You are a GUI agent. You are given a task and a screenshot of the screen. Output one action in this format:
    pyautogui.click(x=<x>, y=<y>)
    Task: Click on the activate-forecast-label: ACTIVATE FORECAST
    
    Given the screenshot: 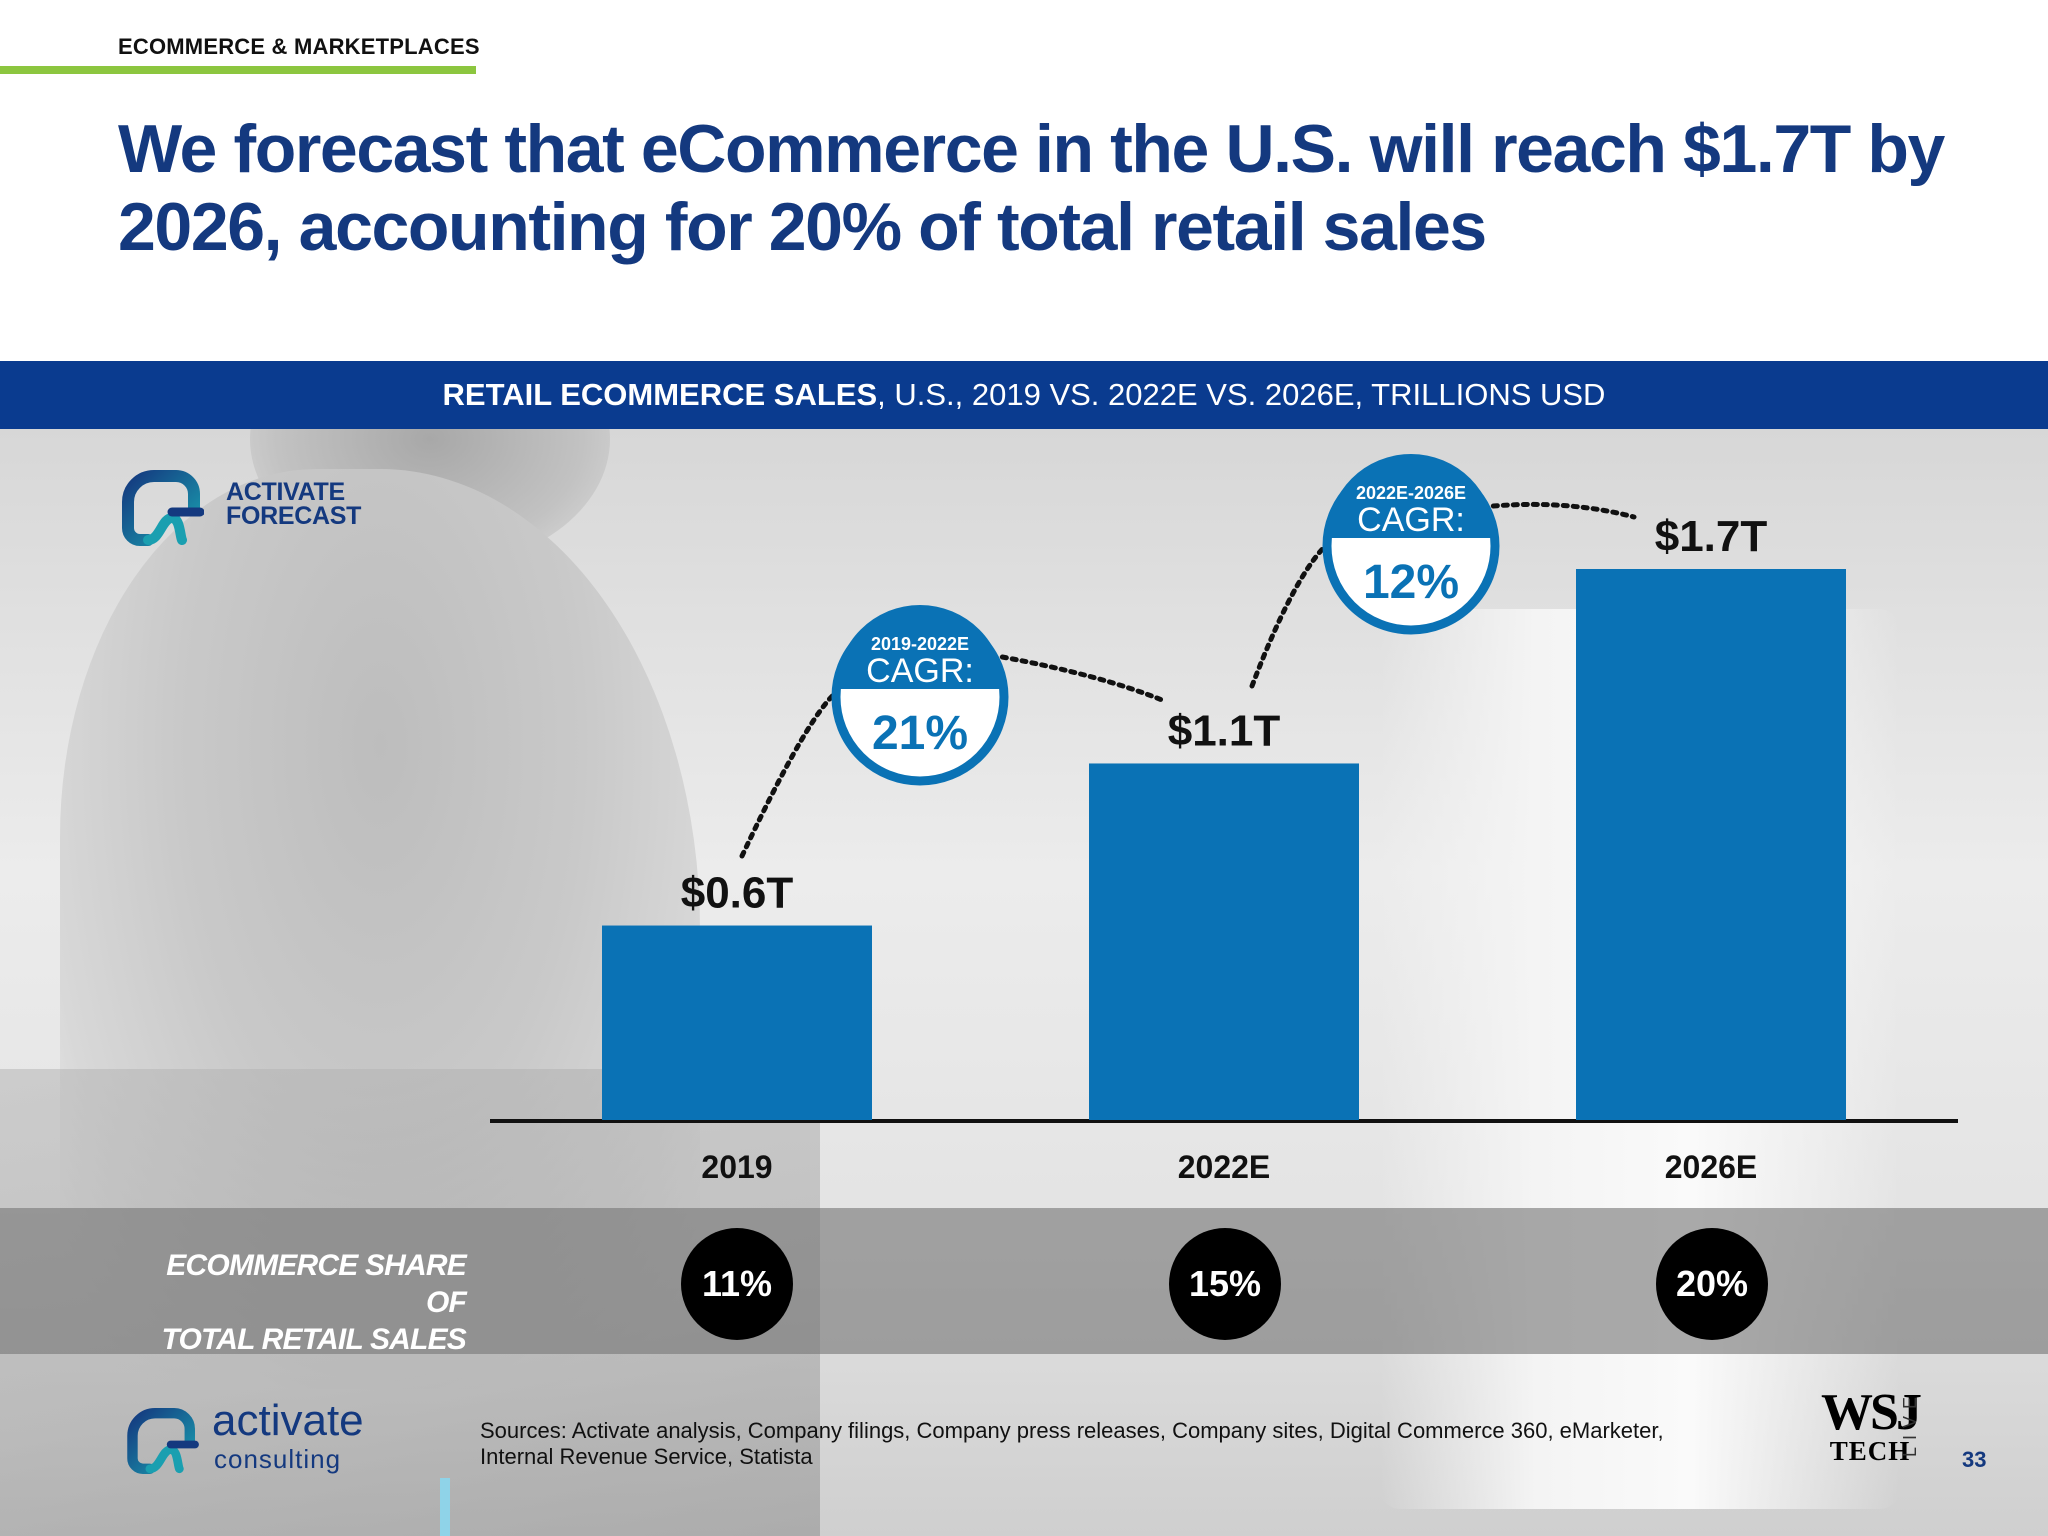 What is the action you would take?
    pyautogui.click(x=294, y=504)
    